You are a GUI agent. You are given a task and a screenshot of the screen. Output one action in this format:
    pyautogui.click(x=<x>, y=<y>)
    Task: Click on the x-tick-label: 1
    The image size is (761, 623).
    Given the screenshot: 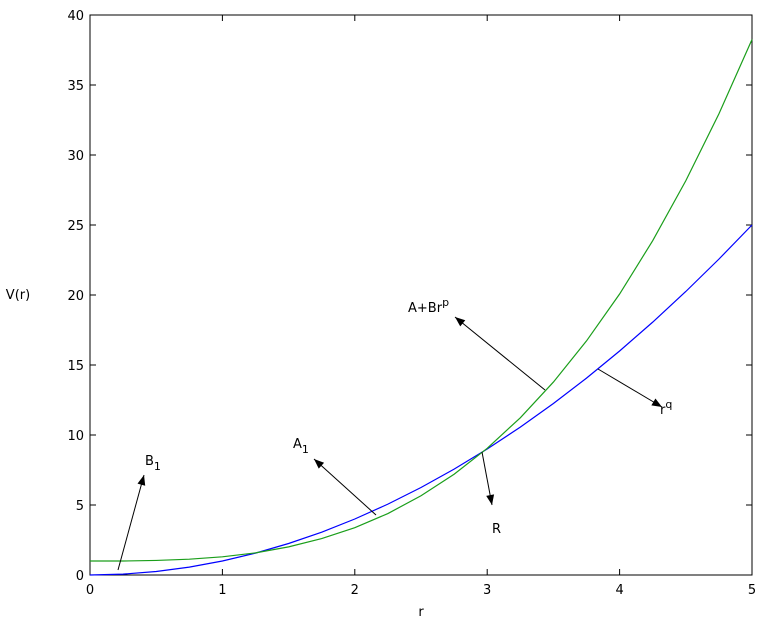 What is the action you would take?
    pyautogui.click(x=222, y=590)
    